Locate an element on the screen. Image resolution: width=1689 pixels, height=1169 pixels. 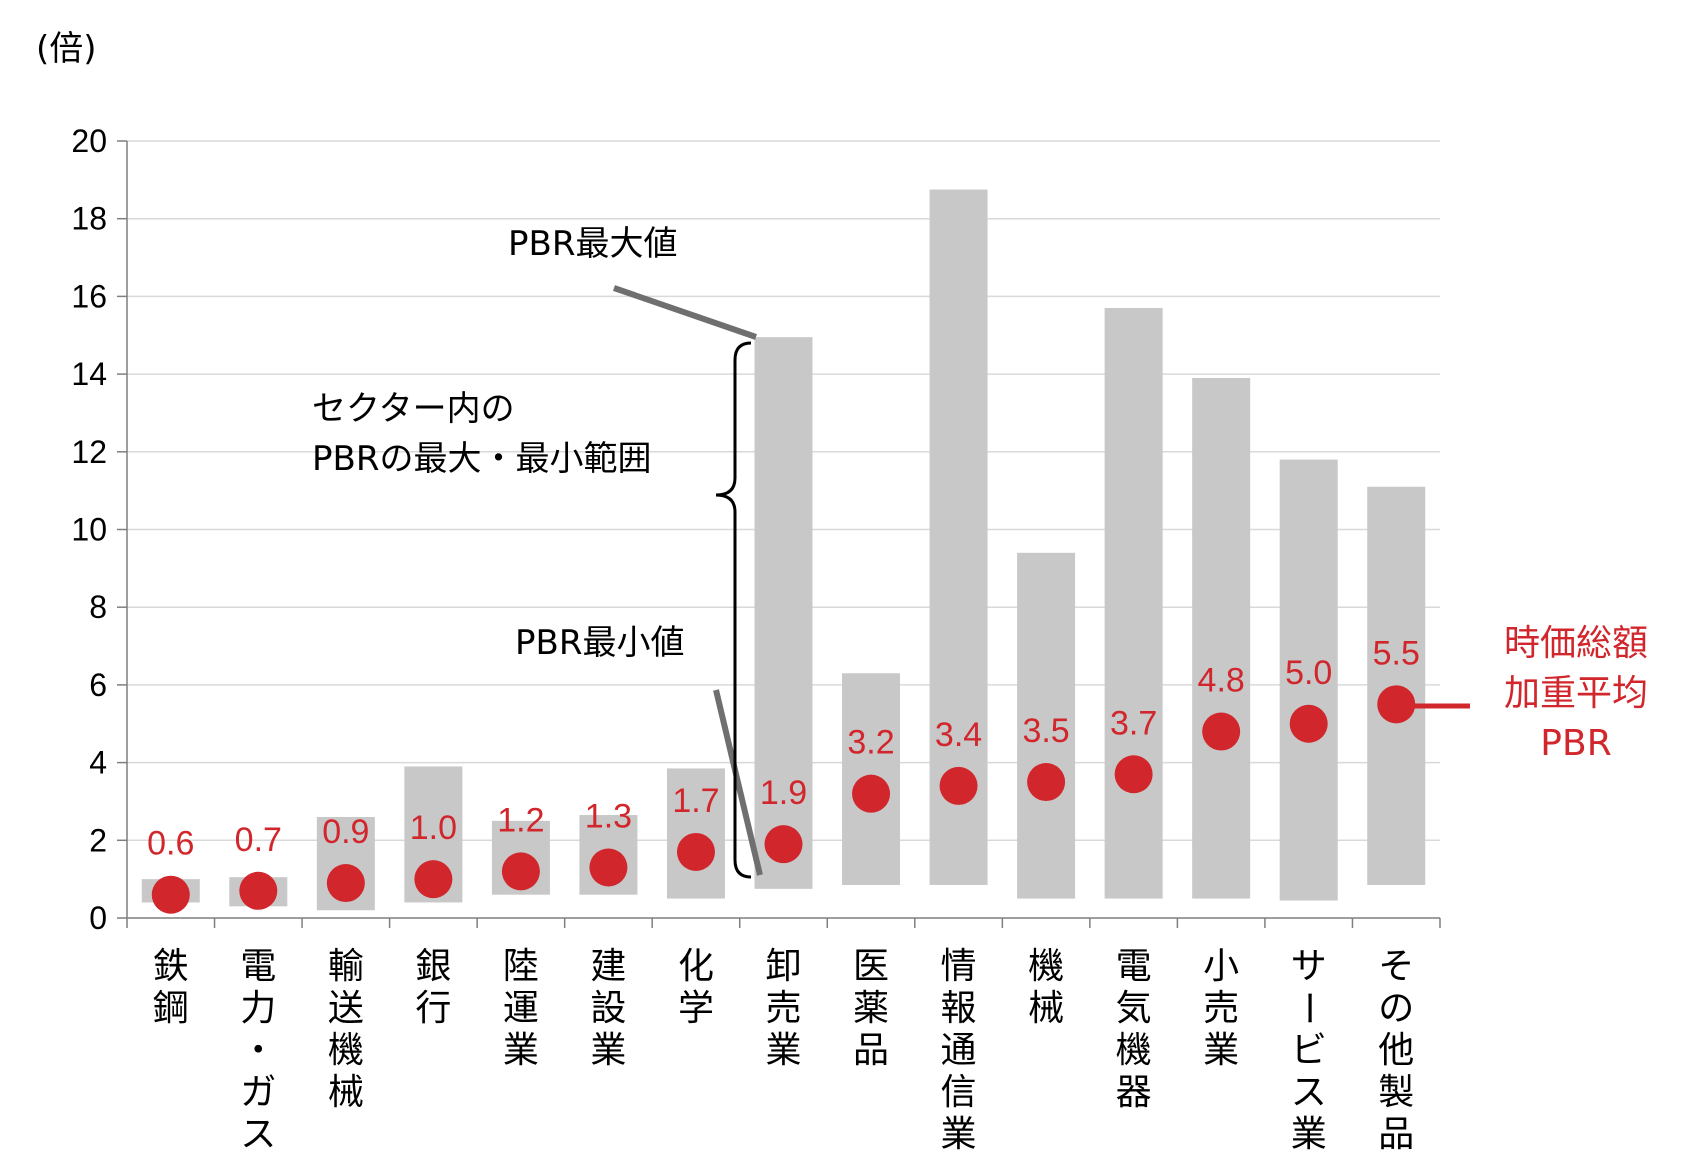
category-label-char: ガ is located at coordinates (258, 1092).